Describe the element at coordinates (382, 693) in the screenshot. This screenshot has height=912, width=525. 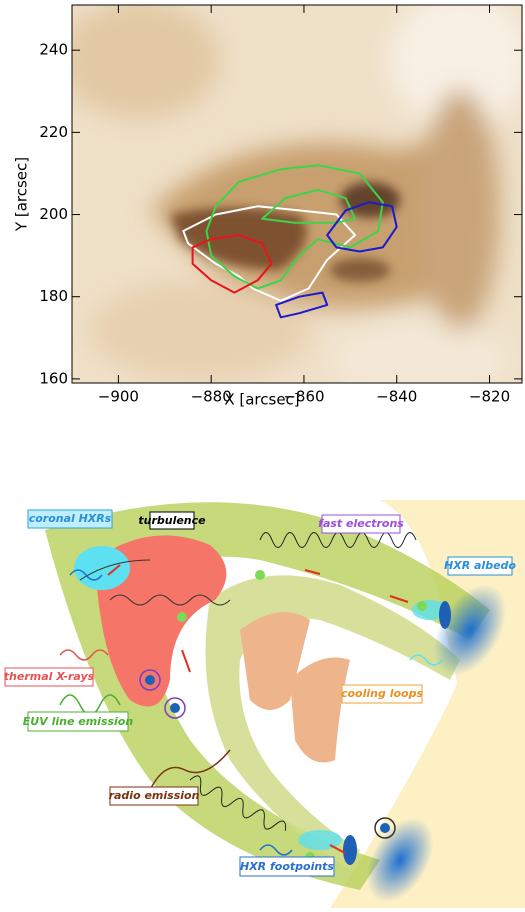
I see `label-cooling-loops: cooling loops` at that location.